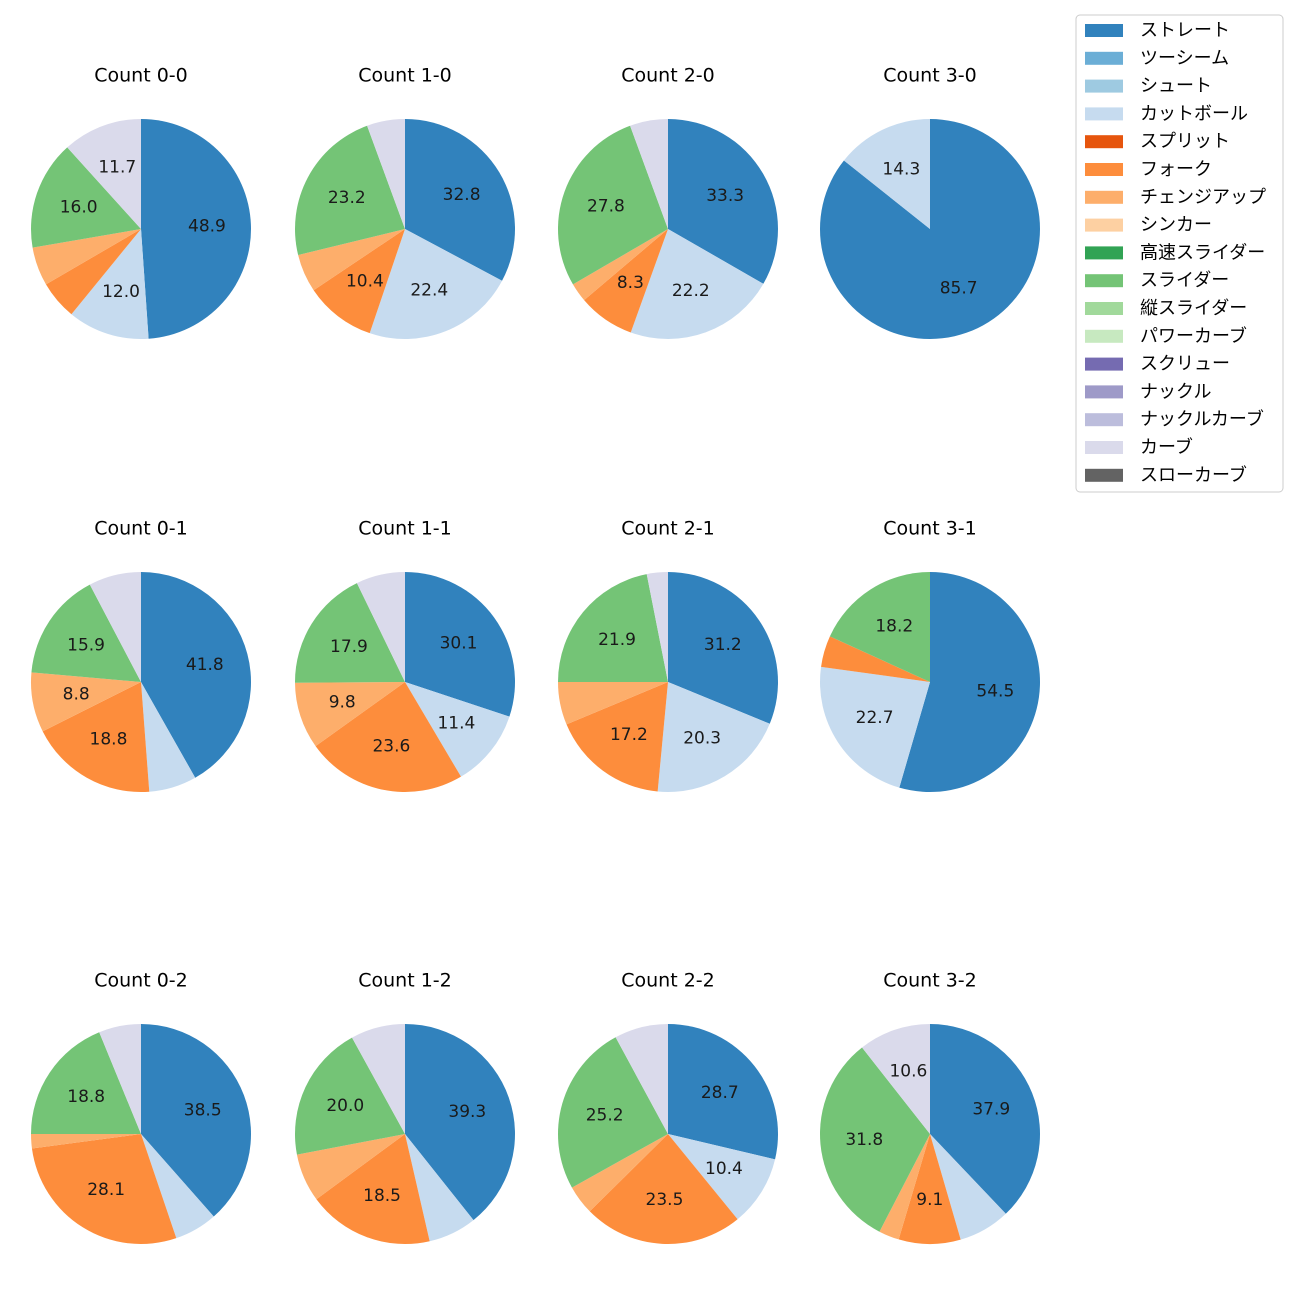  What do you see at coordinates (668, 529) in the screenshot?
I see `pie-title: Count 2-1` at bounding box center [668, 529].